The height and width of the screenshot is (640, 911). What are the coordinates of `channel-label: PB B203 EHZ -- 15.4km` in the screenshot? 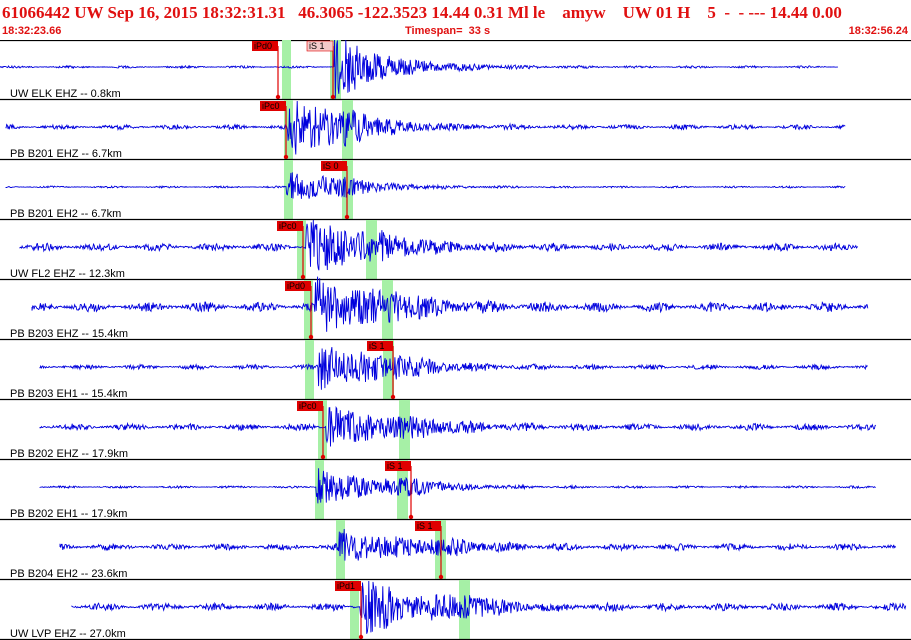 It's located at (69, 334).